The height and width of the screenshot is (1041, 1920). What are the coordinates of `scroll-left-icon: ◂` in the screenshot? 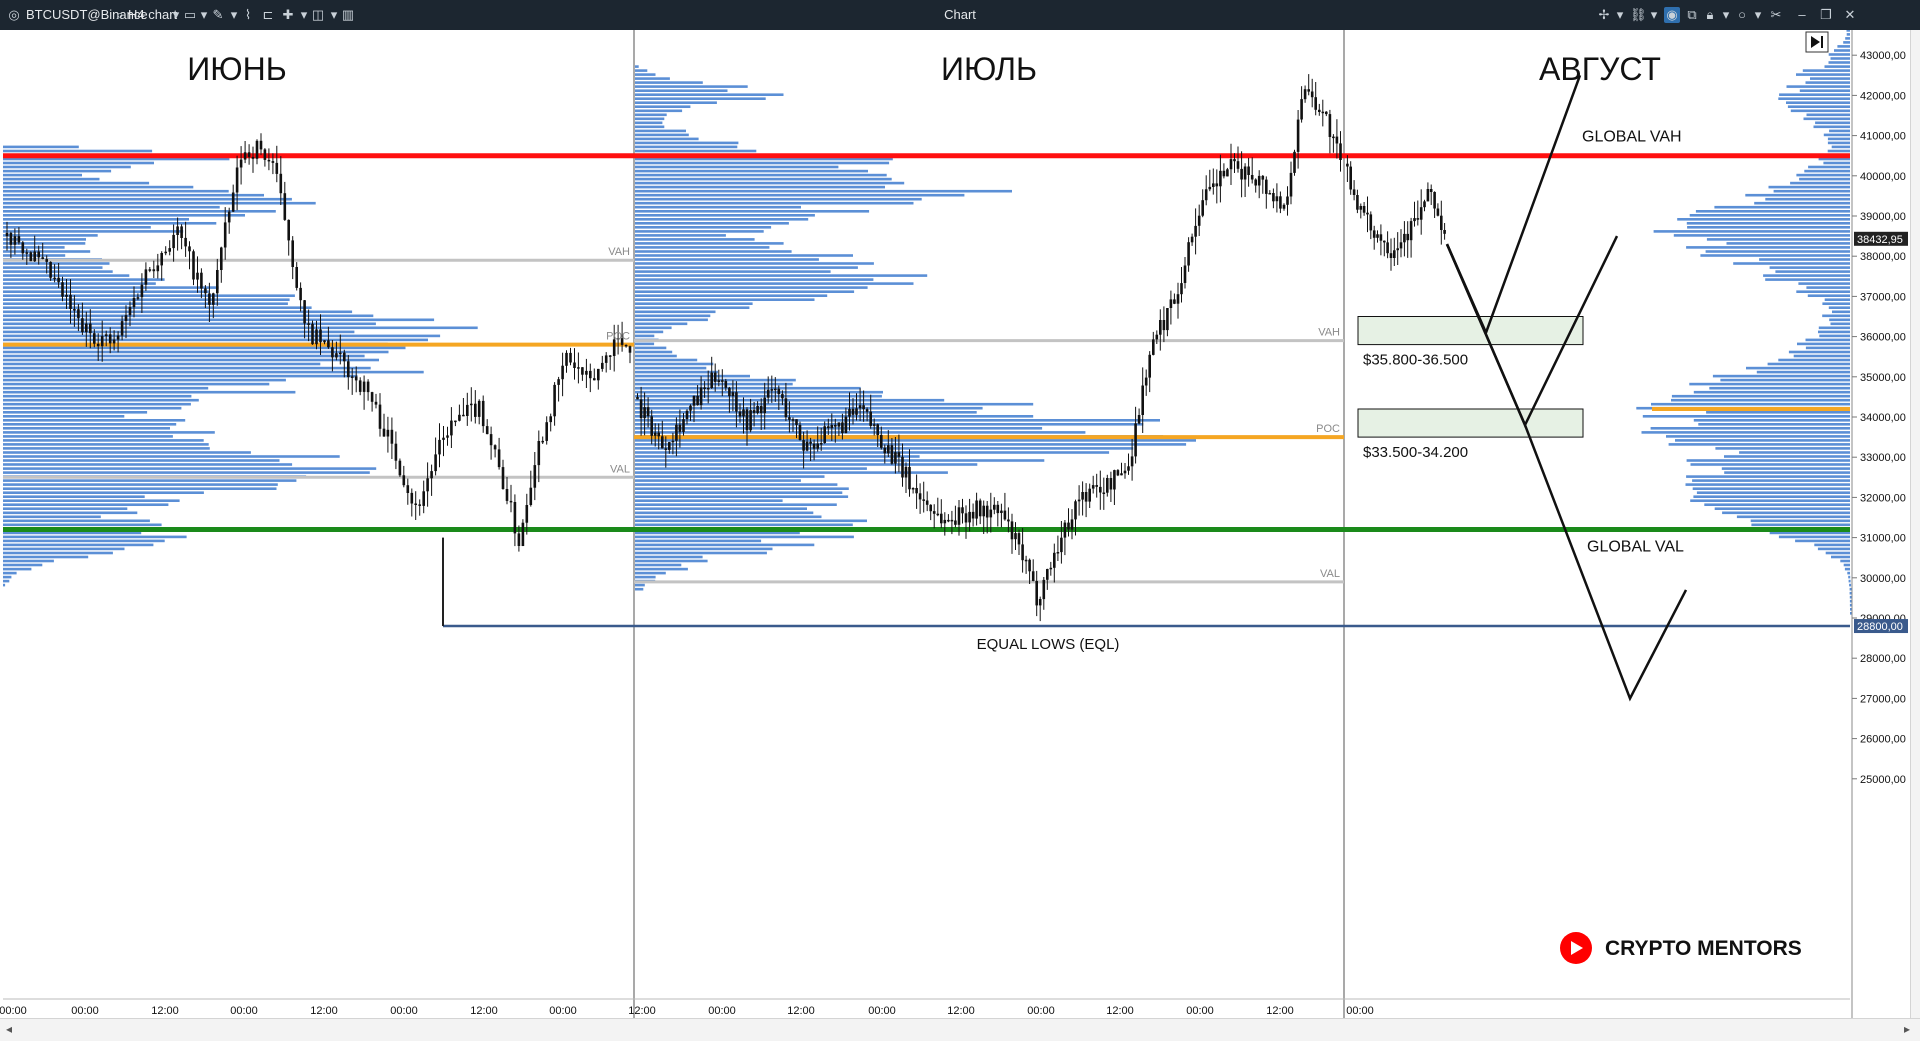 It's located at (9, 1029).